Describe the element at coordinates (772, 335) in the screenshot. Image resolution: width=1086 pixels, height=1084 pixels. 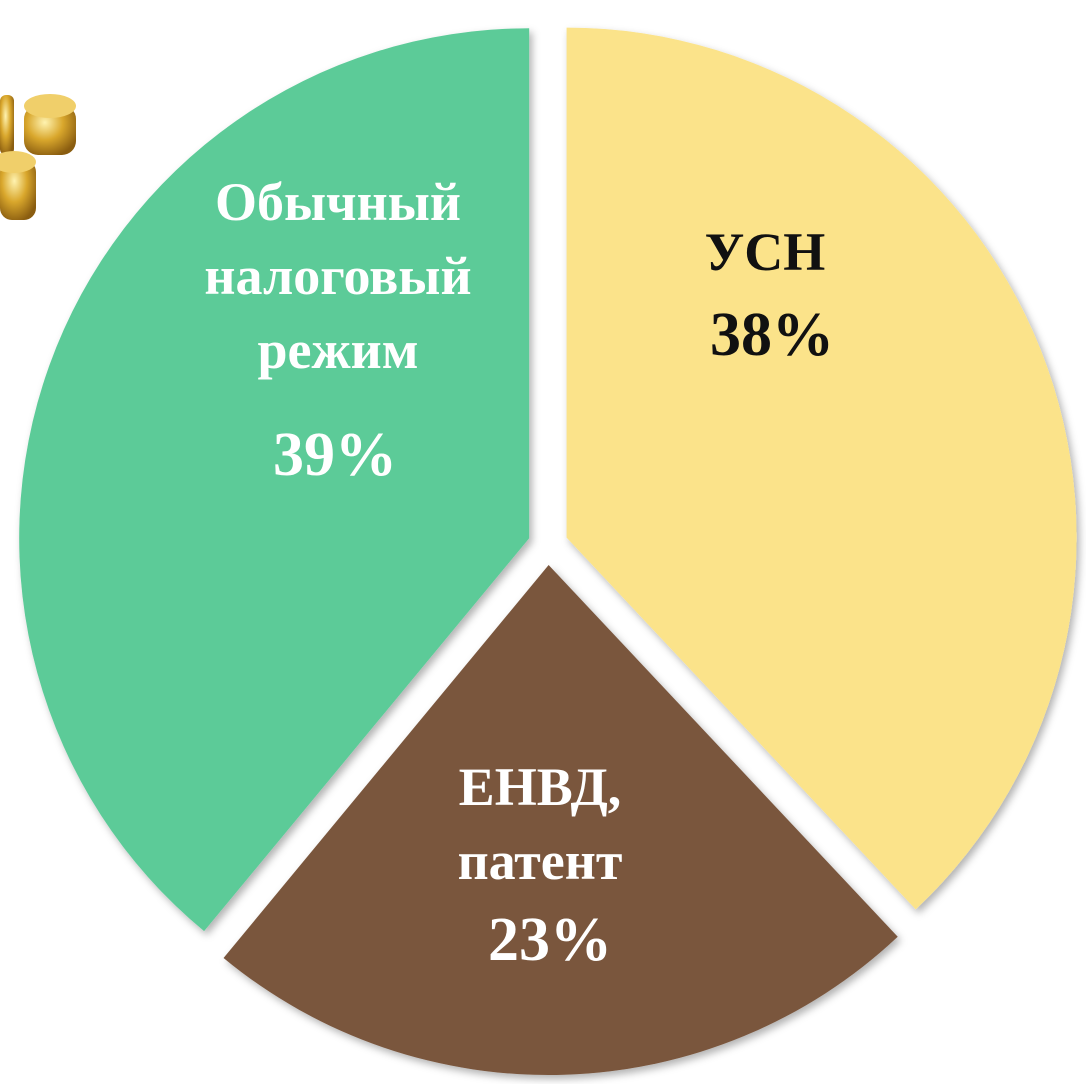
I see `value-label: 38%` at that location.